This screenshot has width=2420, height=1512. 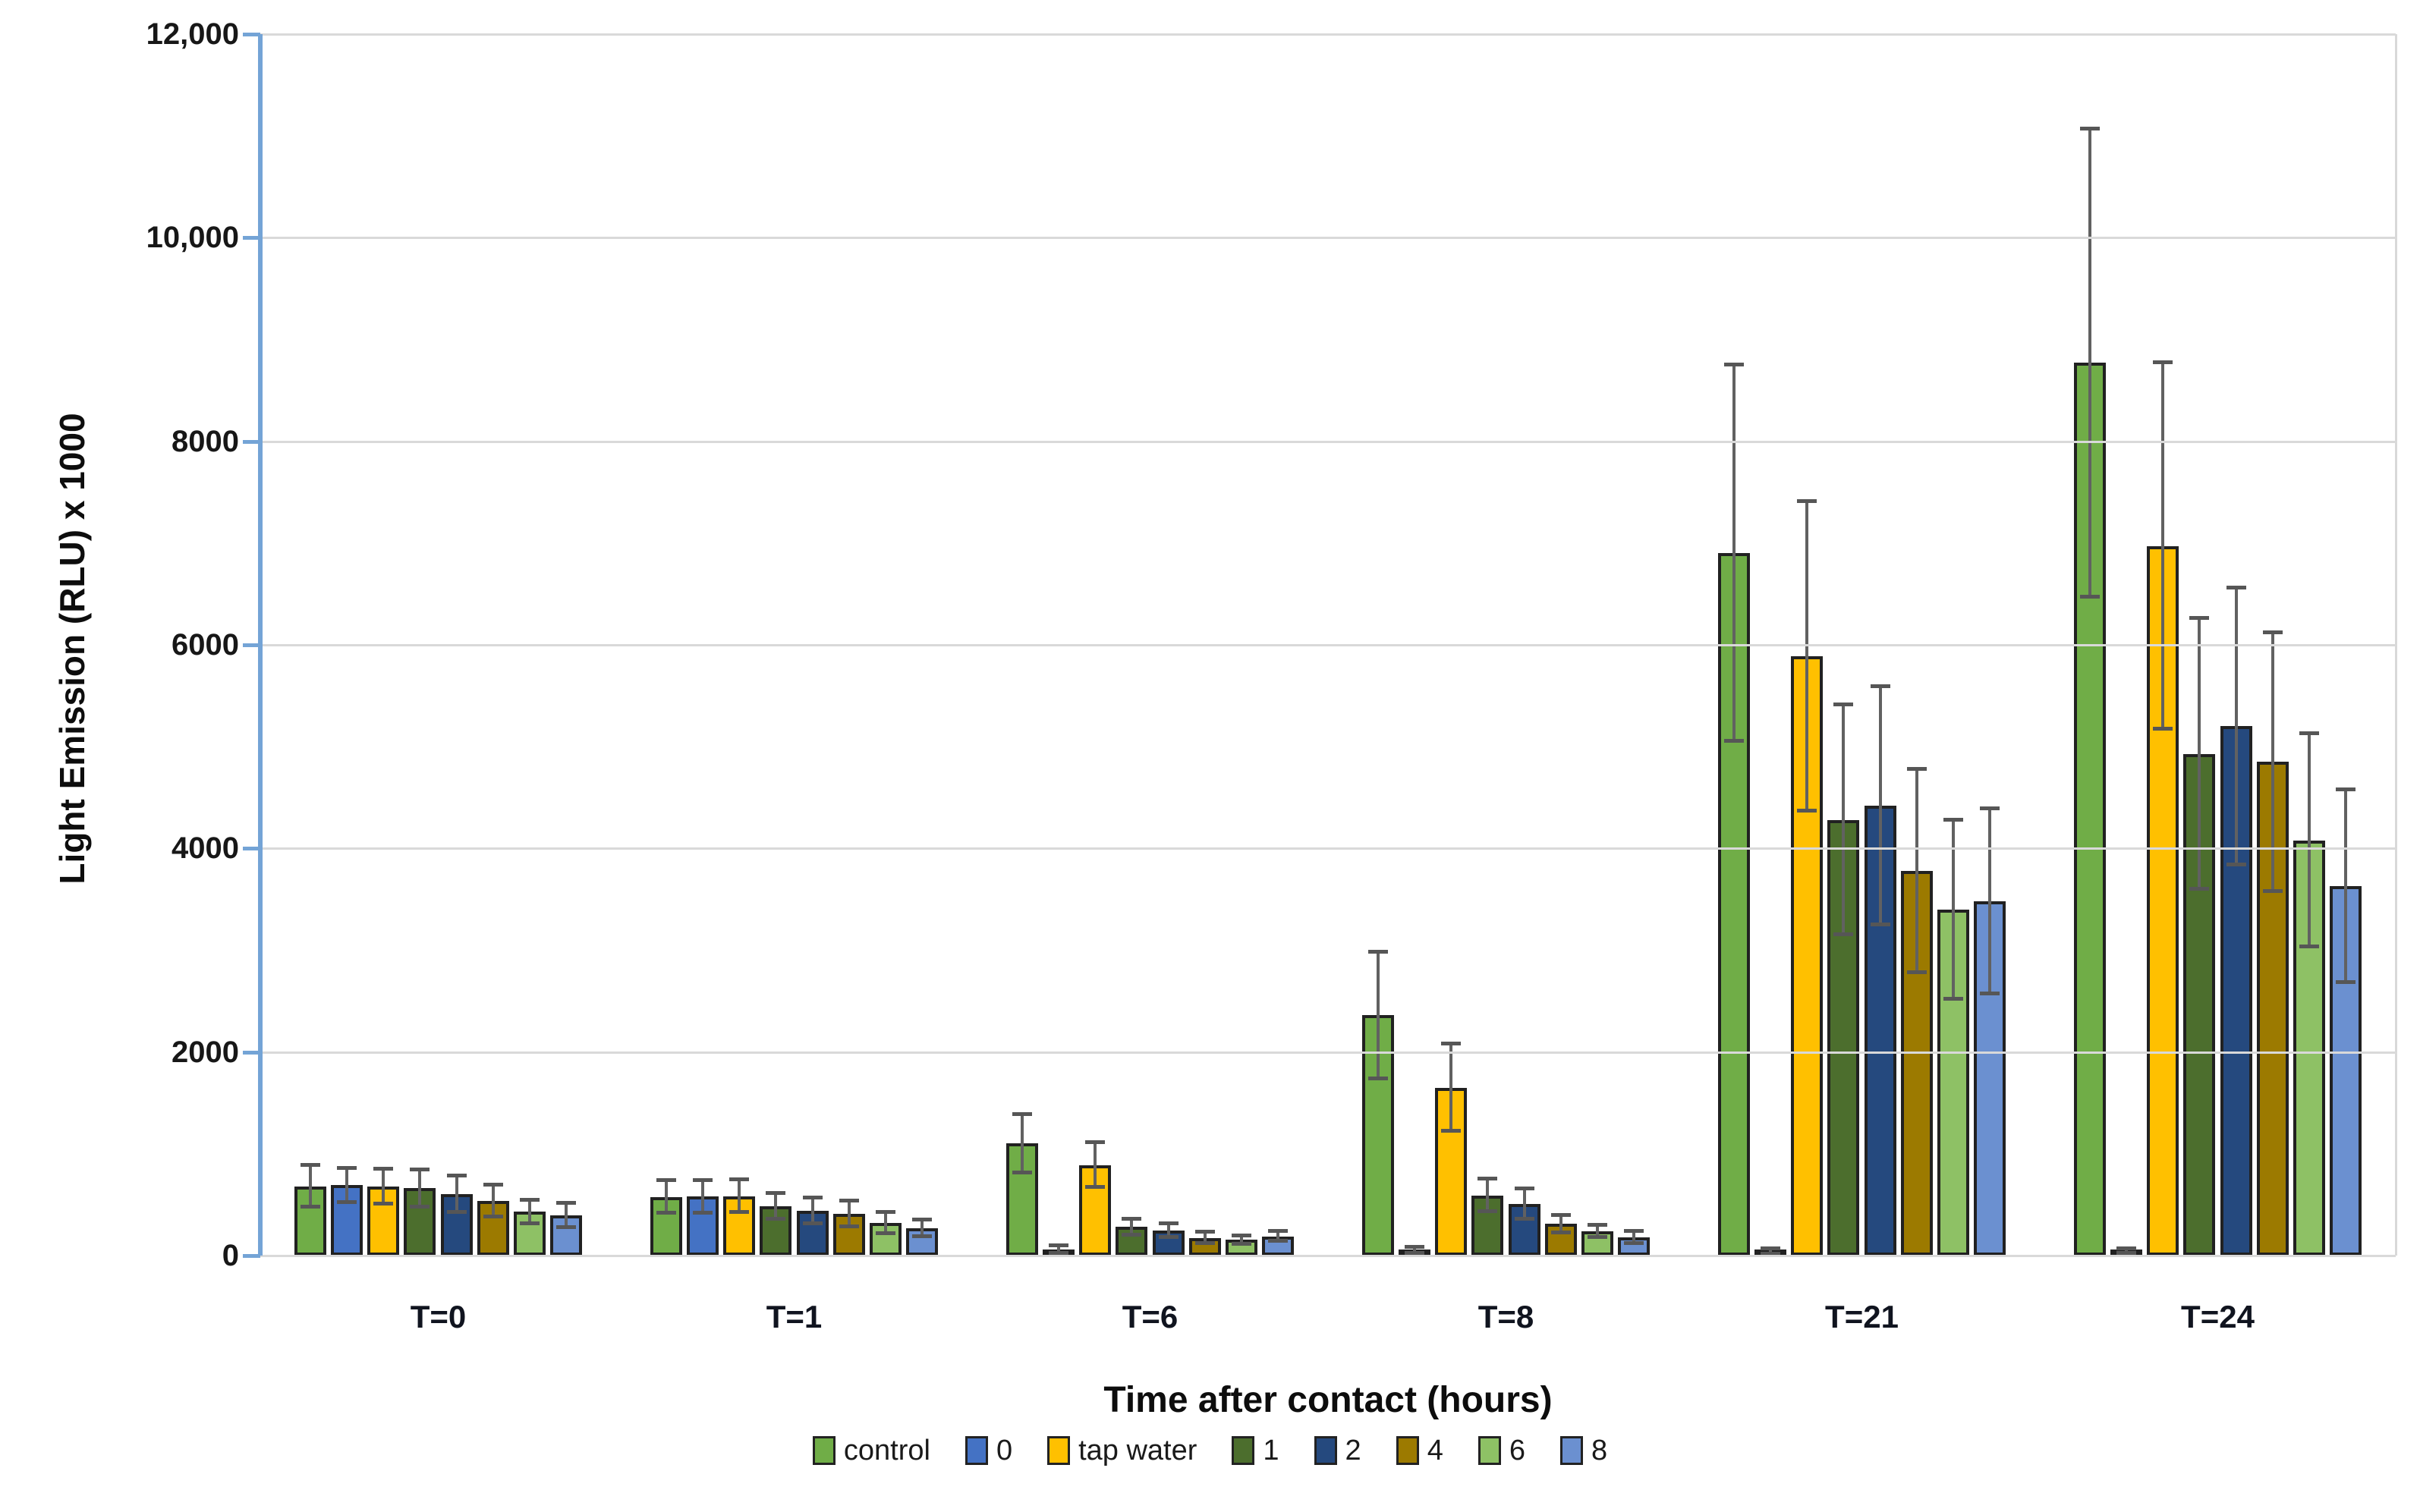 I want to click on x-axis-title: Time after contact (hours), so click(x=1328, y=1400).